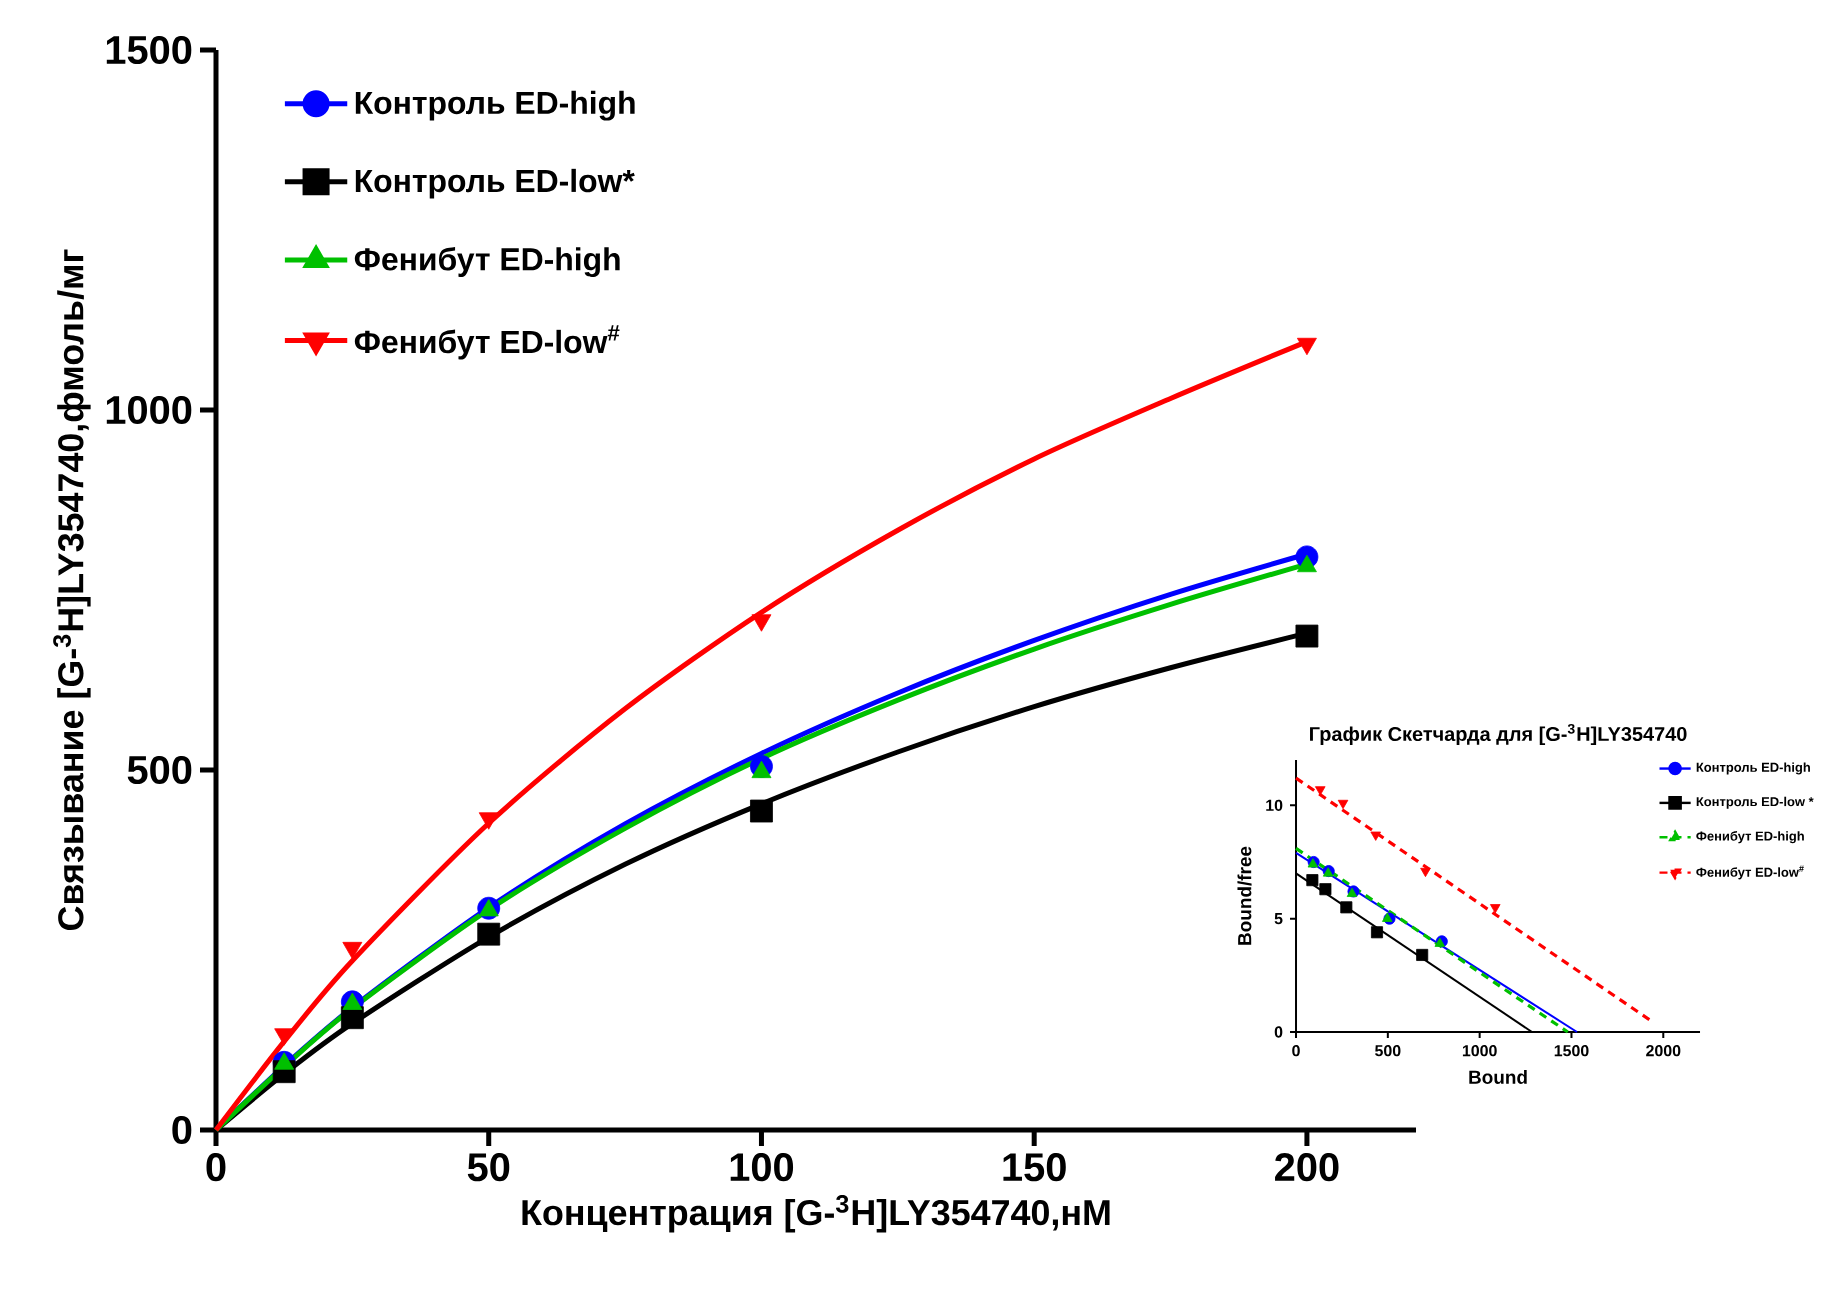  What do you see at coordinates (762, 1167) in the screenshot?
I see `x-tick-label: 100` at bounding box center [762, 1167].